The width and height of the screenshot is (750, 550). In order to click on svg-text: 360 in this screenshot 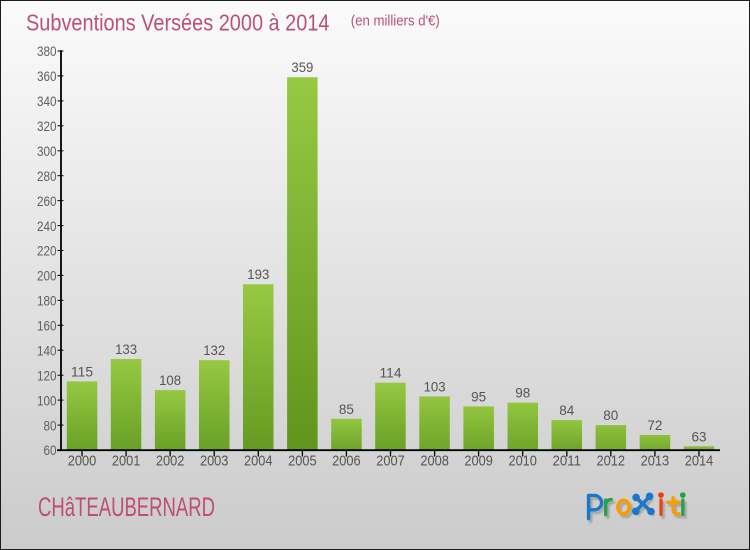, I will do `click(47, 77)`.